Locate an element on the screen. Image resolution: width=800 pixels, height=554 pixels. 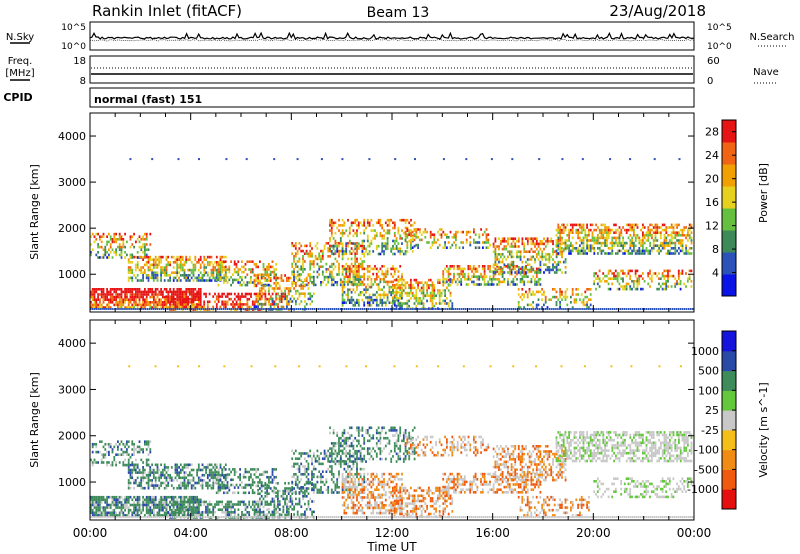
colorbar-segment is located at coordinates (729, 241).